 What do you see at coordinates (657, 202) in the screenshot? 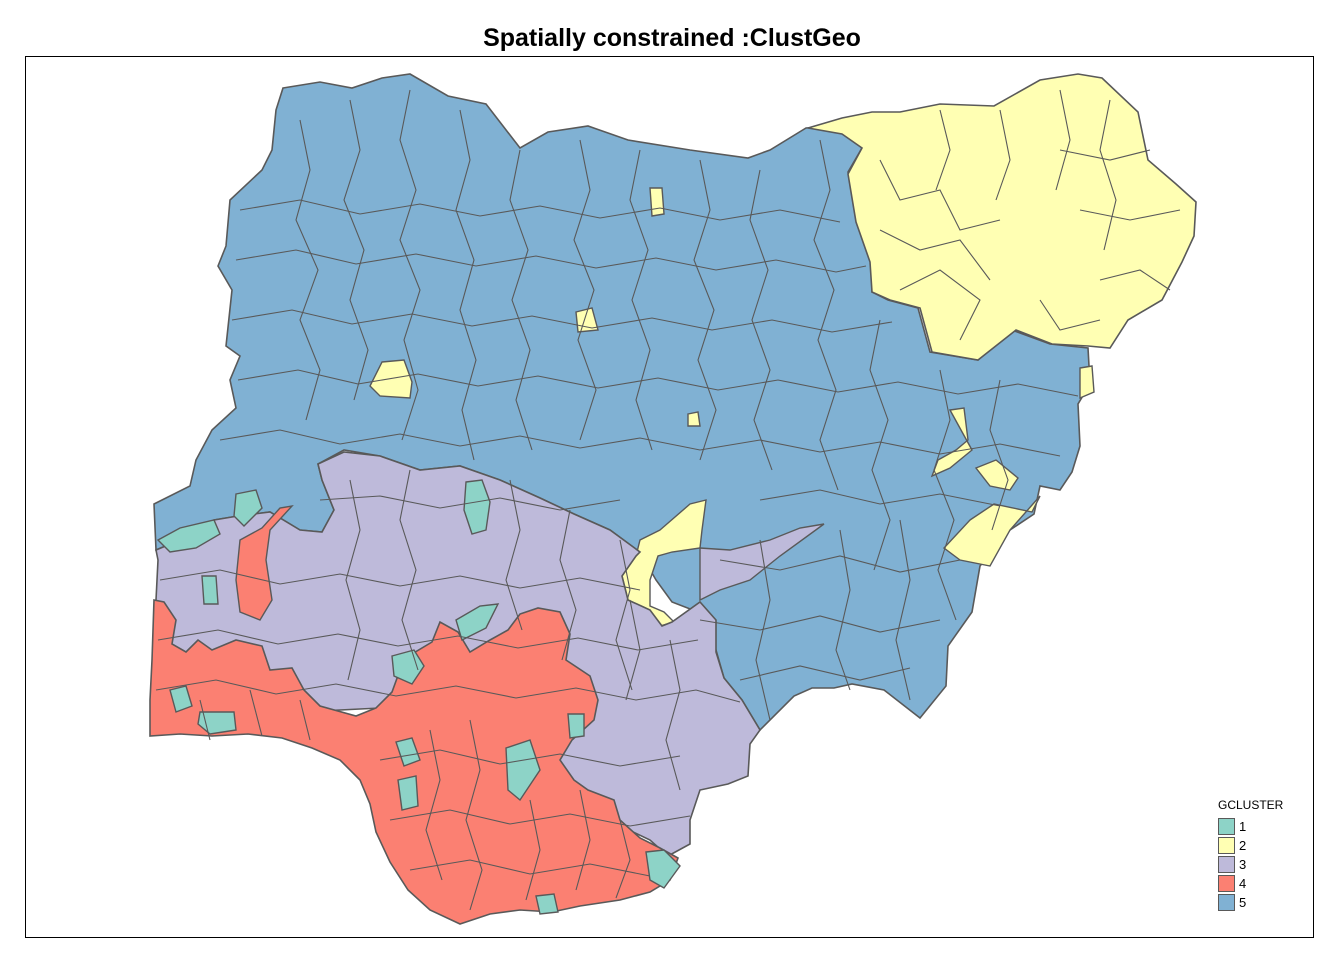
I see `cluster-2-central-c` at bounding box center [657, 202].